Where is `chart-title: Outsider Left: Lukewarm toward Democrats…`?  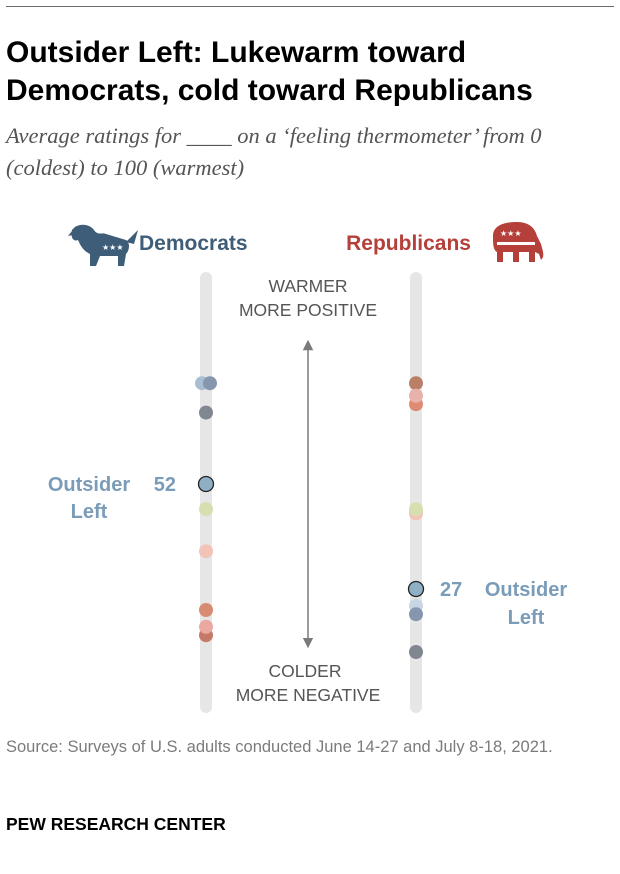
chart-title: Outsider Left: Lukewarm toward Democrats… is located at coordinates (269, 71).